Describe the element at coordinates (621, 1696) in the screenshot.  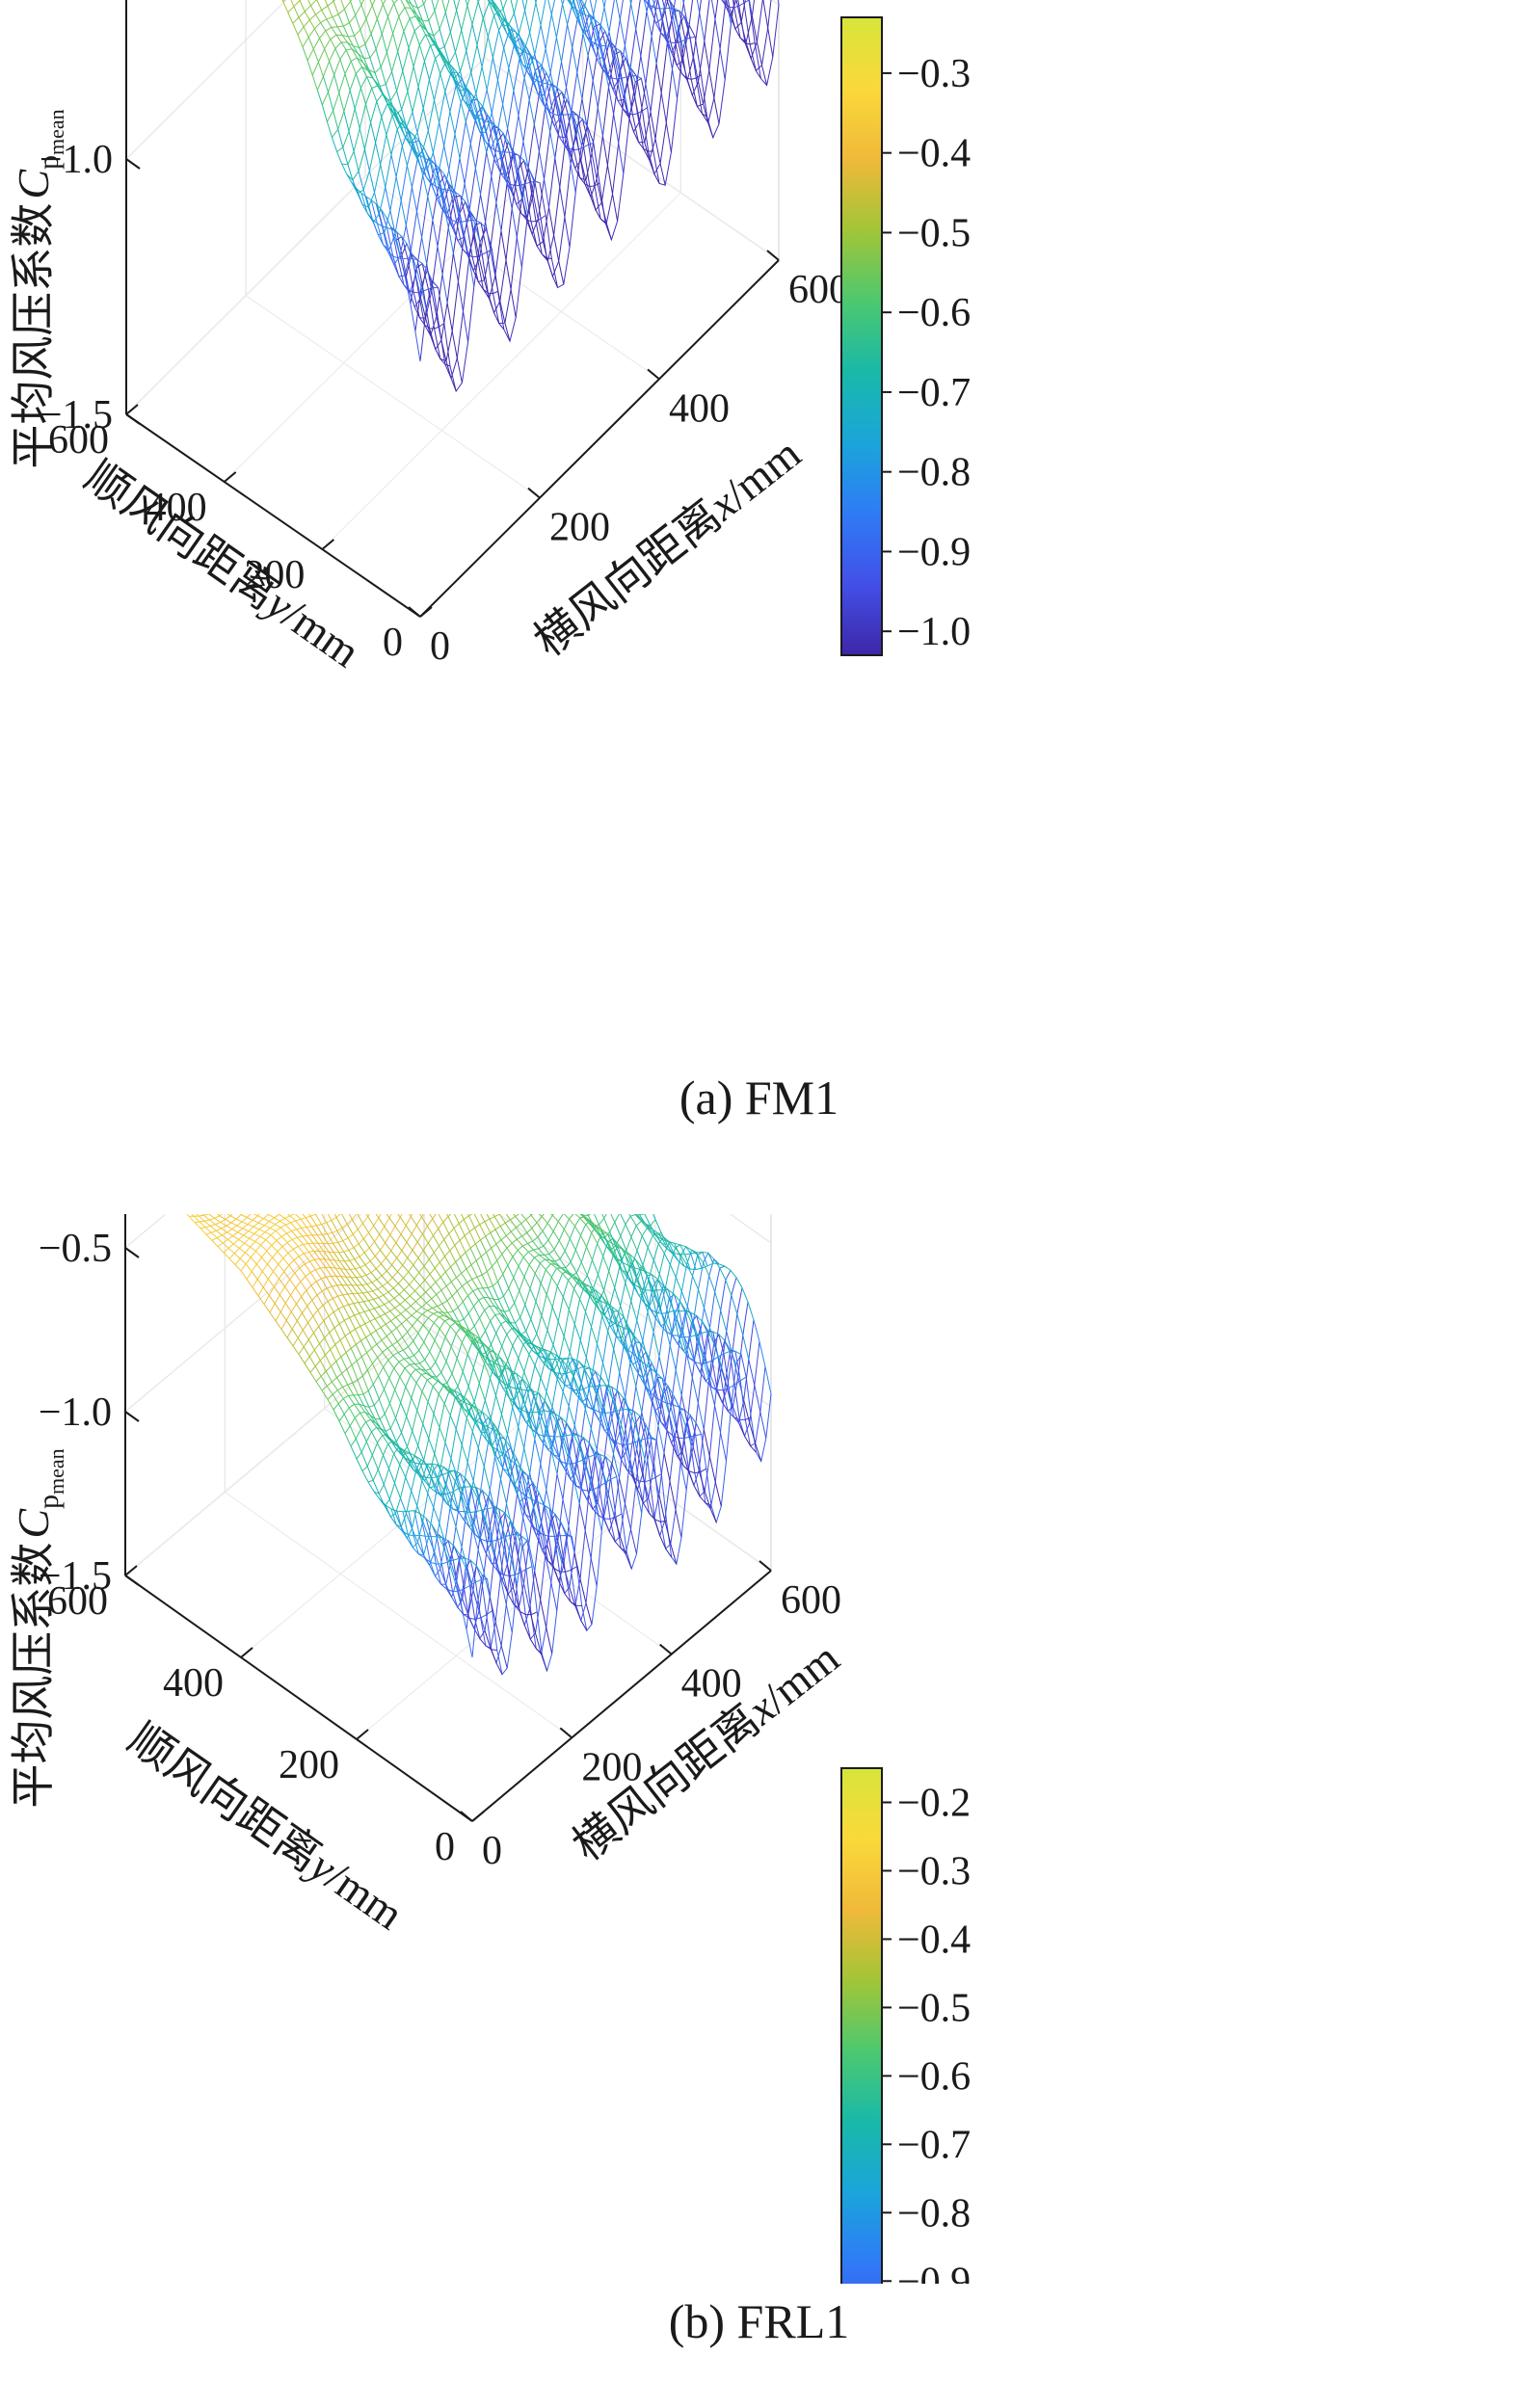
I see `x-axis-line` at that location.